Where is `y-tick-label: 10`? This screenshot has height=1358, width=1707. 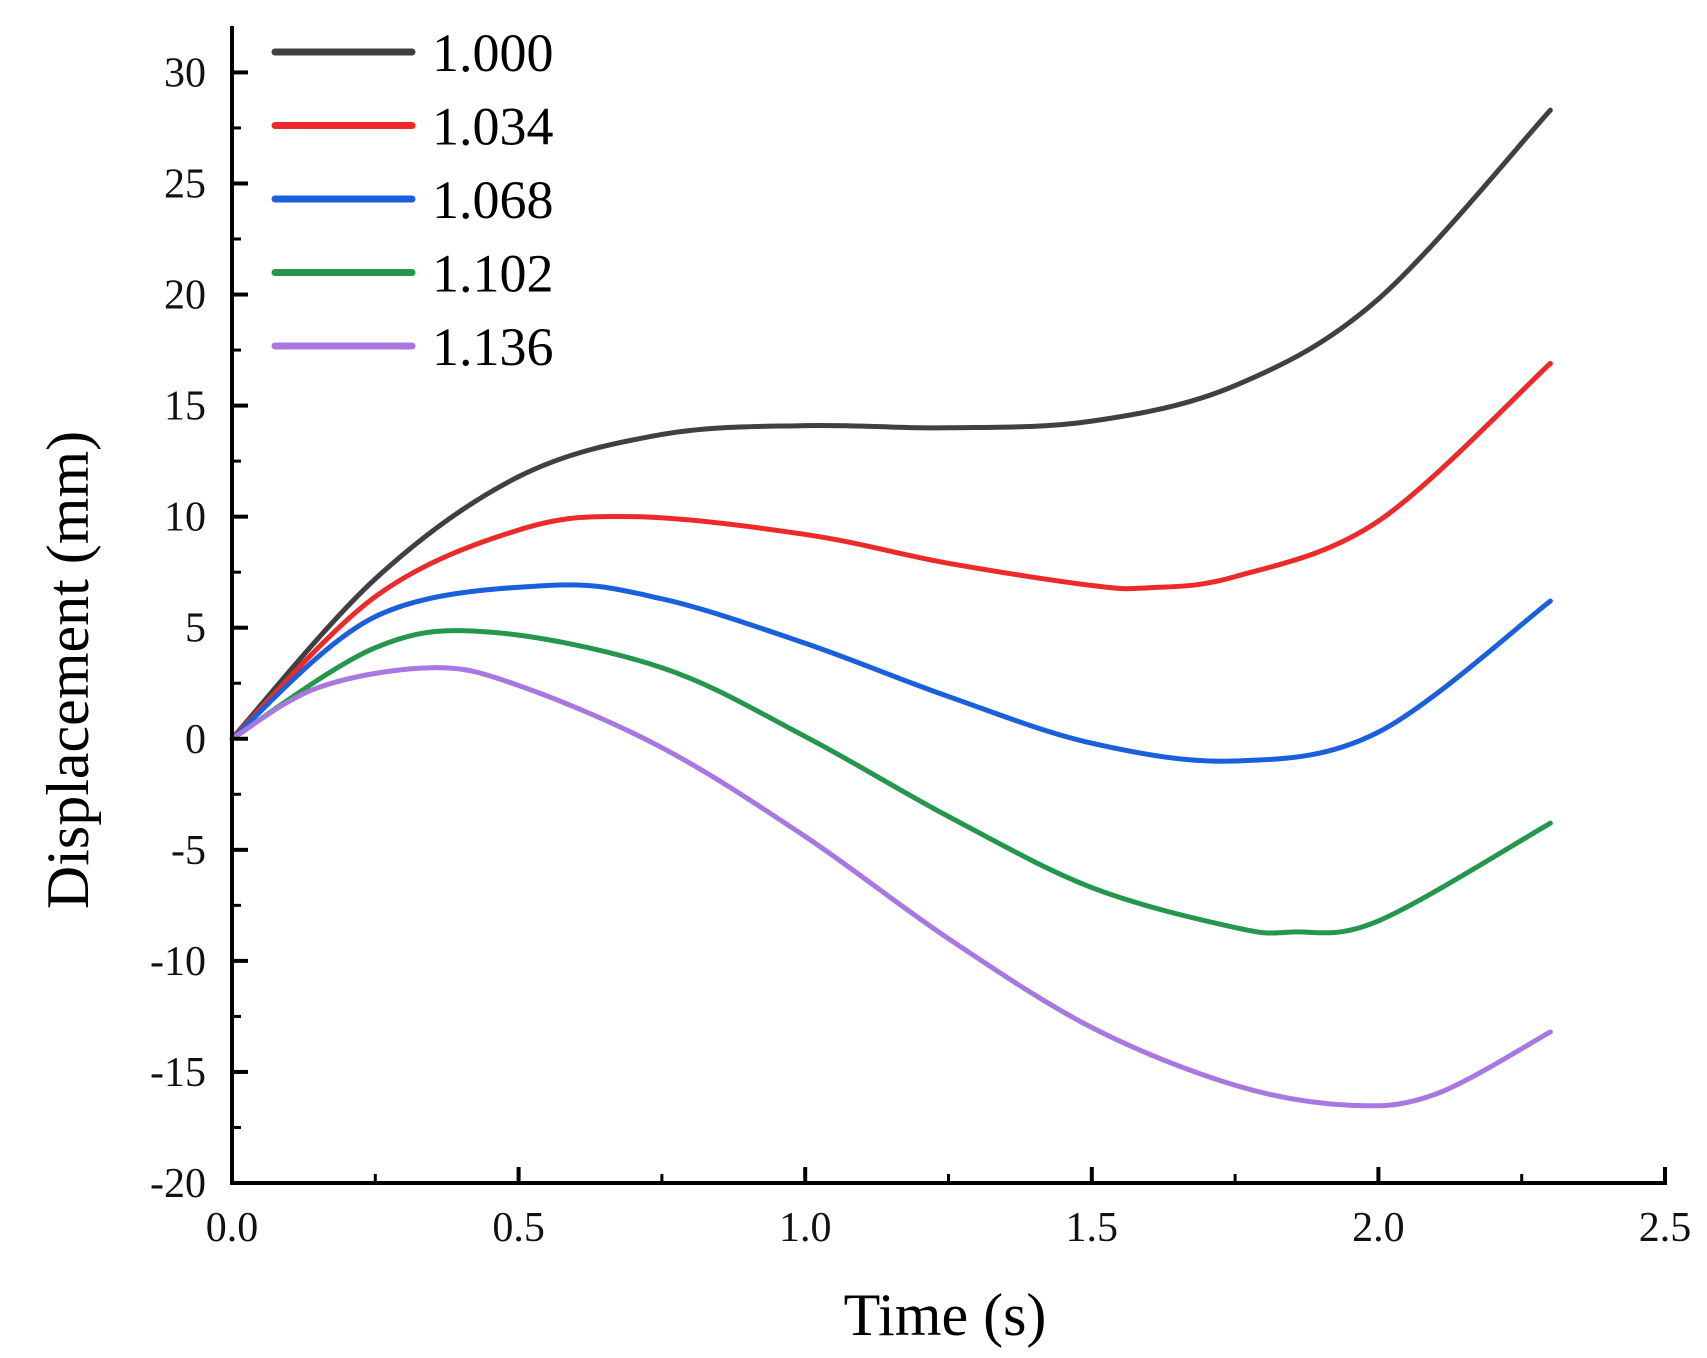
y-tick-label: 10 is located at coordinates (185, 518).